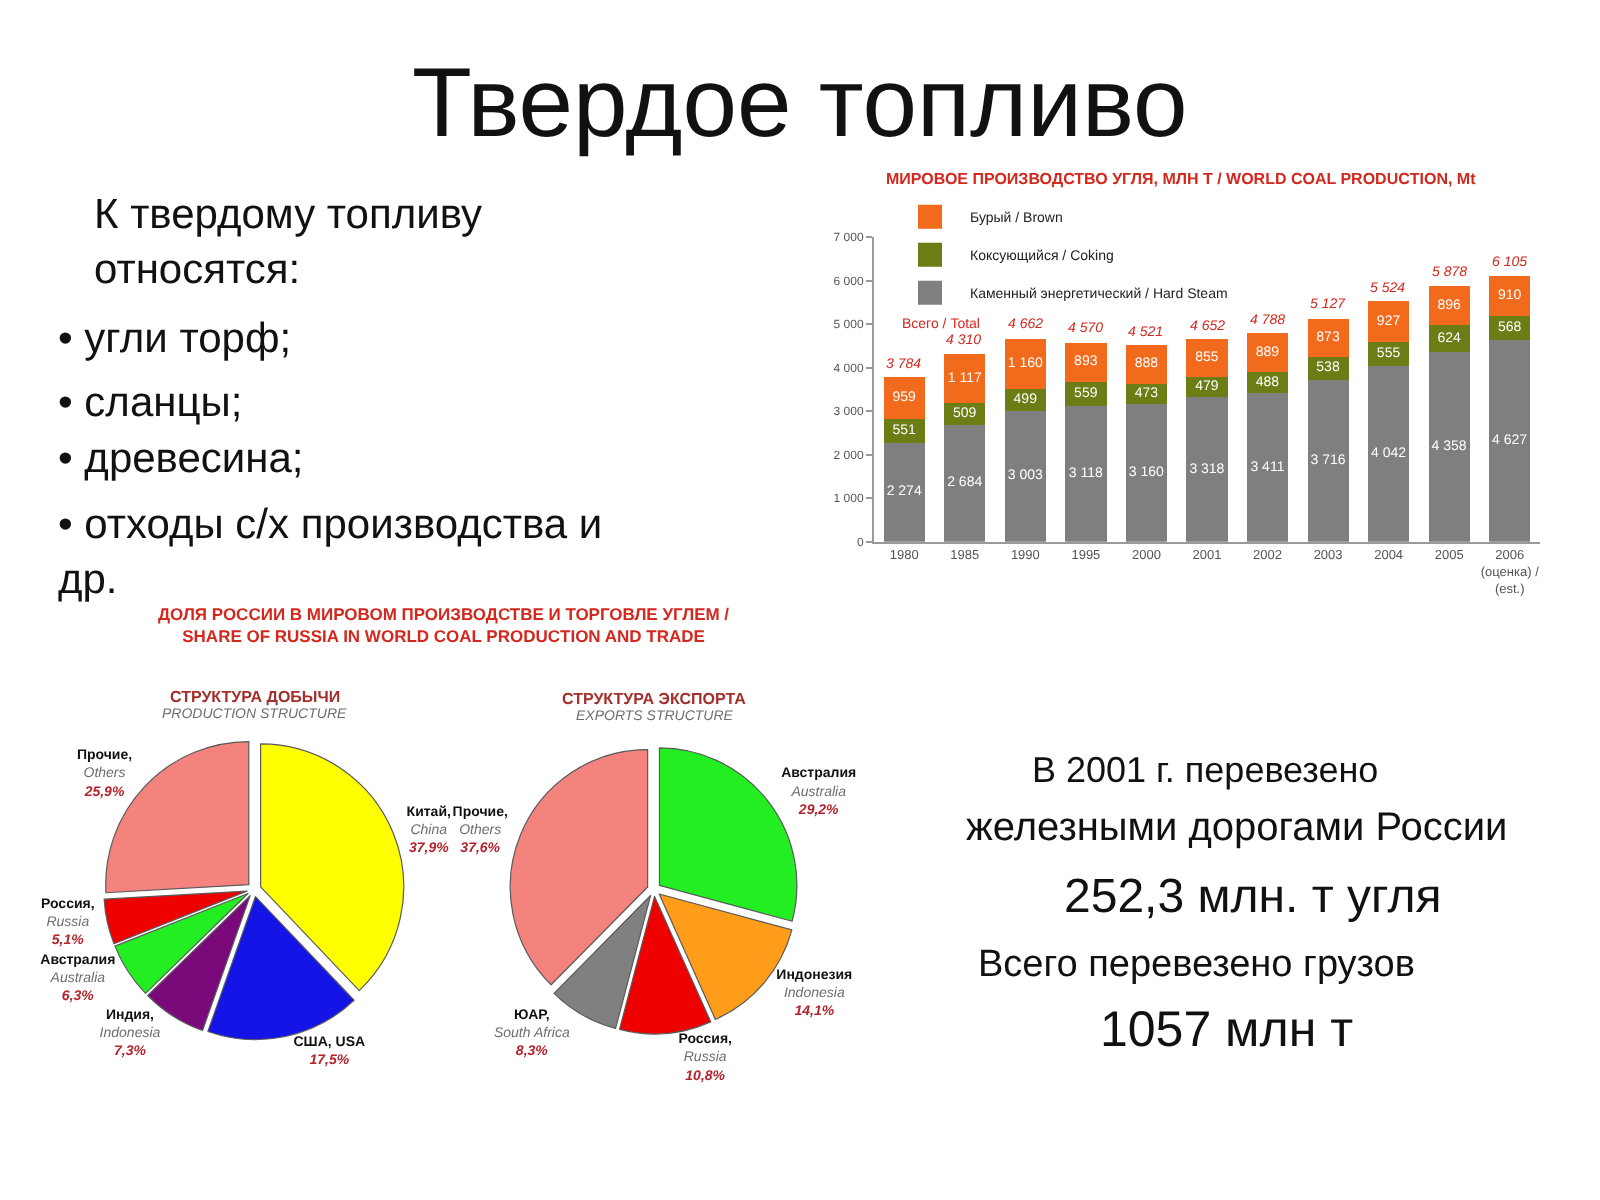 This screenshot has height=1200, width=1600. What do you see at coordinates (1227, 1030) in the screenshot?
I see `text: 1057 млн т` at bounding box center [1227, 1030].